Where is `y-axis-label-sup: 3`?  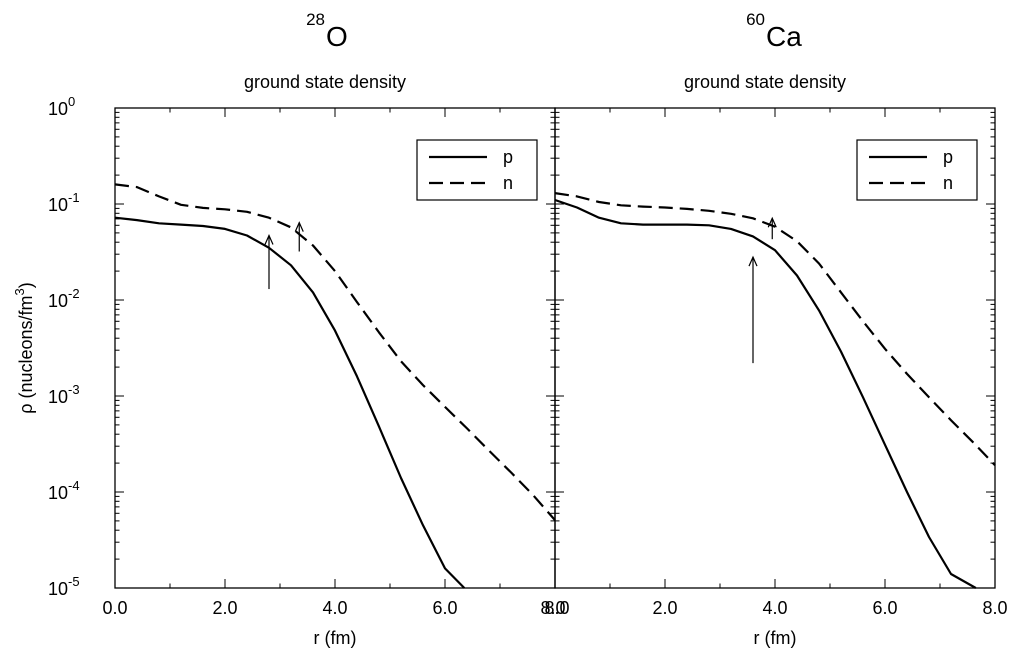 y-axis-label-sup: 3 is located at coordinates (19, 291).